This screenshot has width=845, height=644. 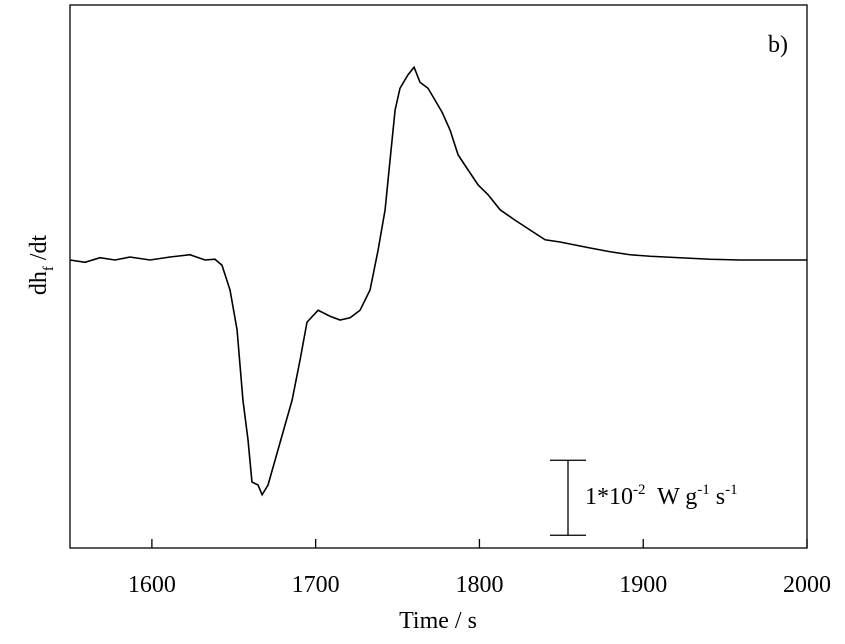 I want to click on panel-label: b), so click(x=778, y=45).